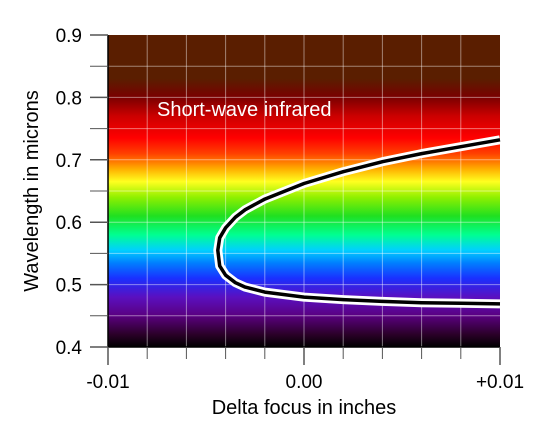  I want to click on y-tick-label: 0.4, so click(69, 348).